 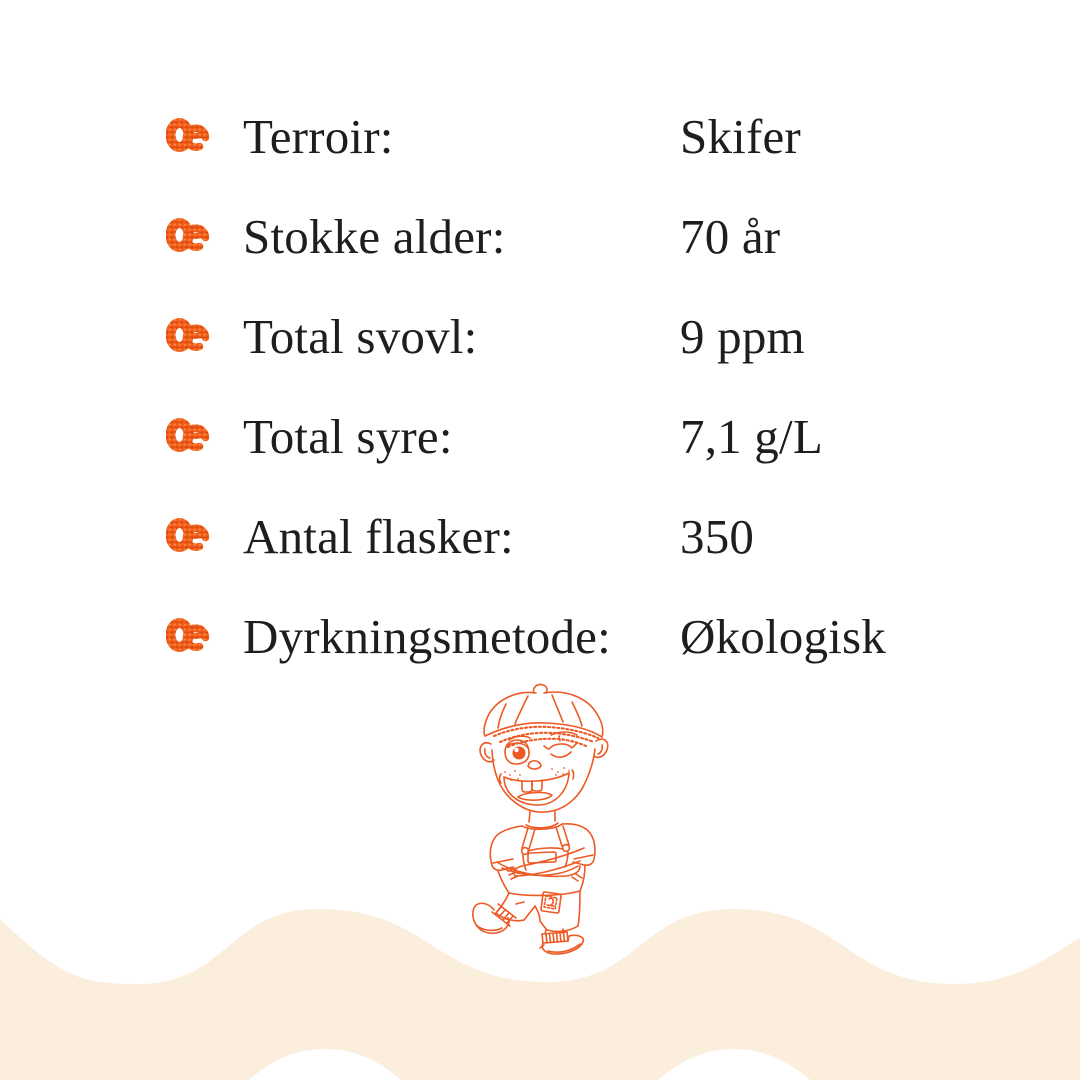 I want to click on spec-row-terroir: Terroir: Skifer, so click(x=526, y=136).